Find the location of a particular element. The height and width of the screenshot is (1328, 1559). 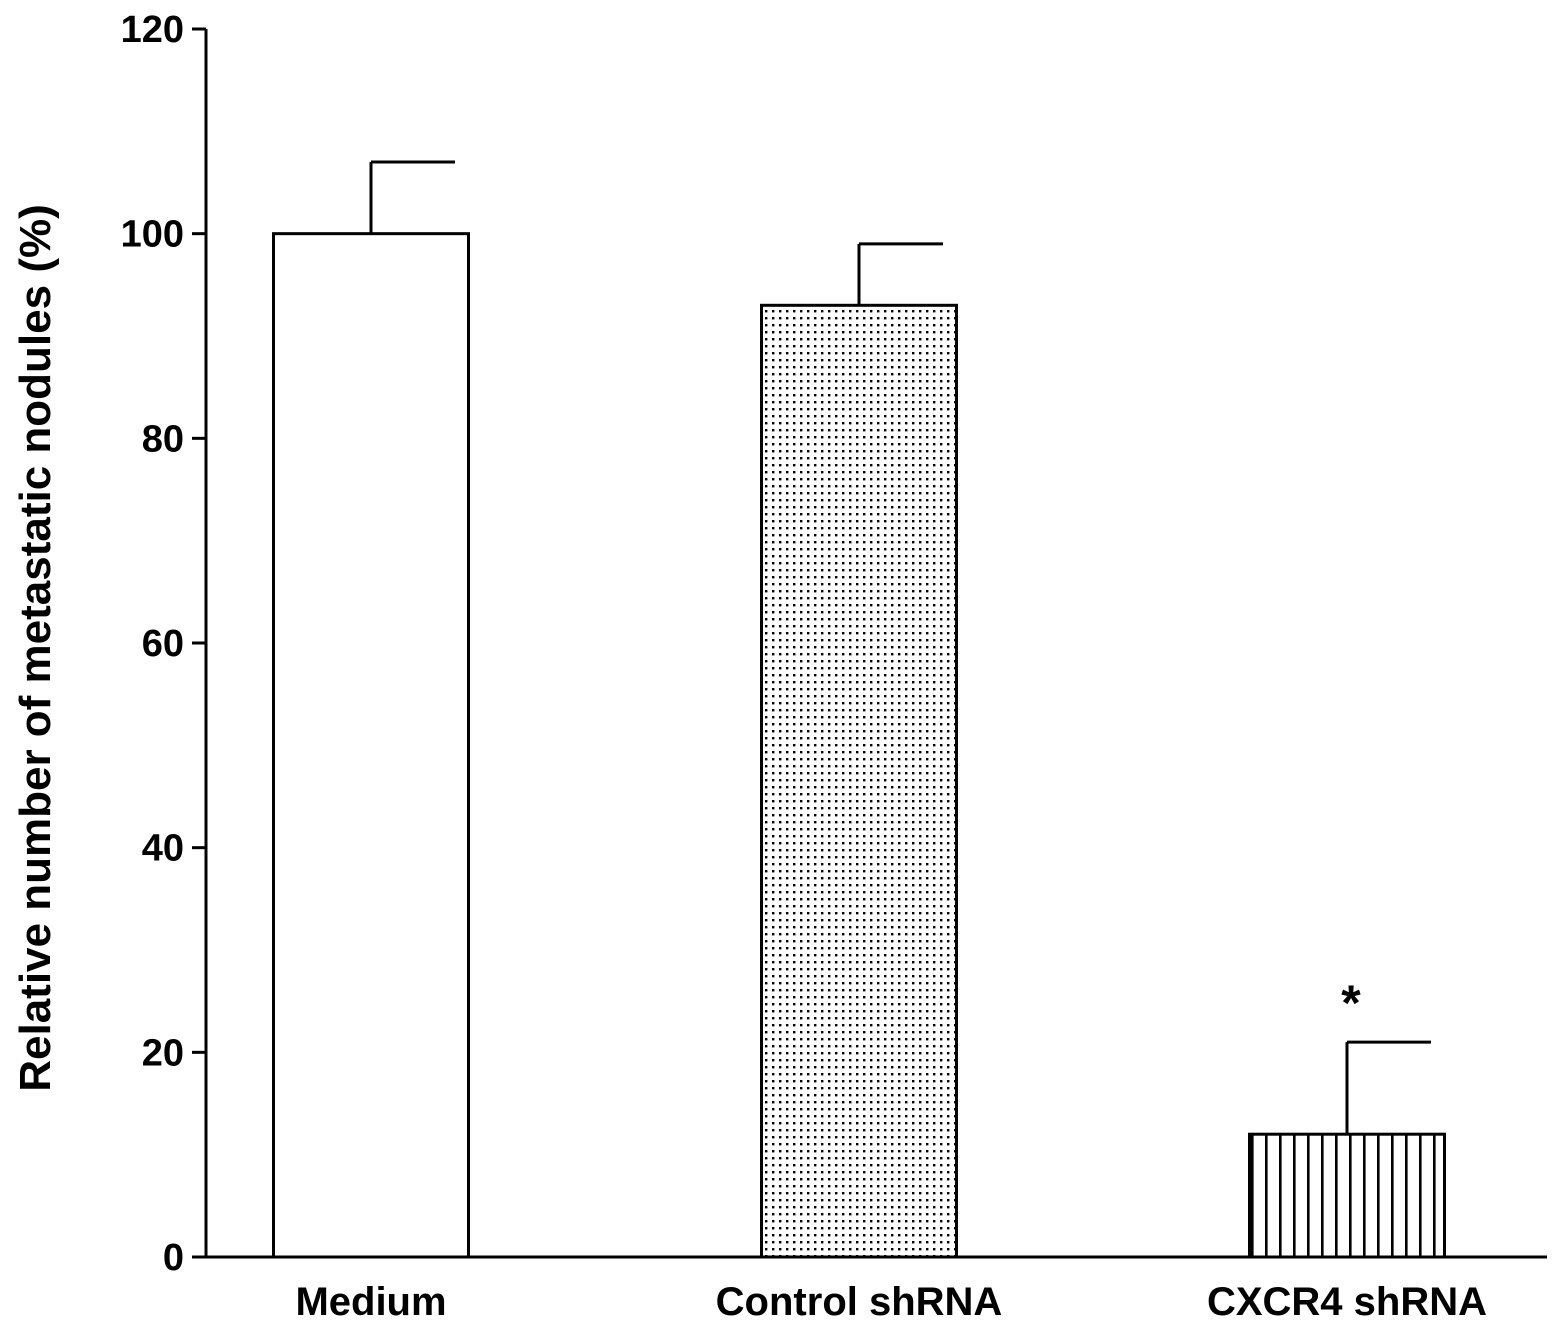

x-tick-label: Medium is located at coordinates (370, 1302).